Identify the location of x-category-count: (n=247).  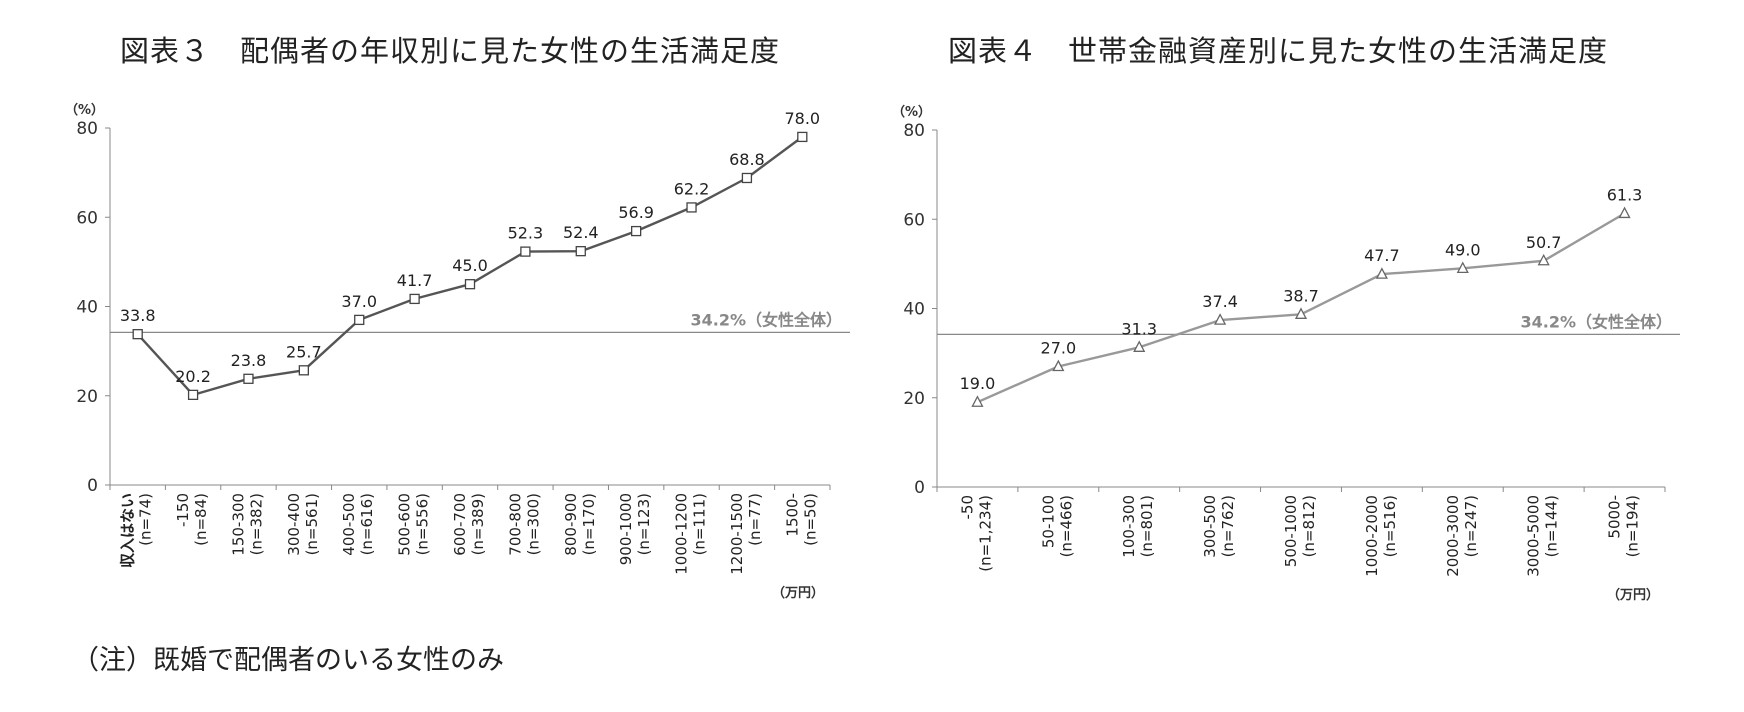
(1471, 526).